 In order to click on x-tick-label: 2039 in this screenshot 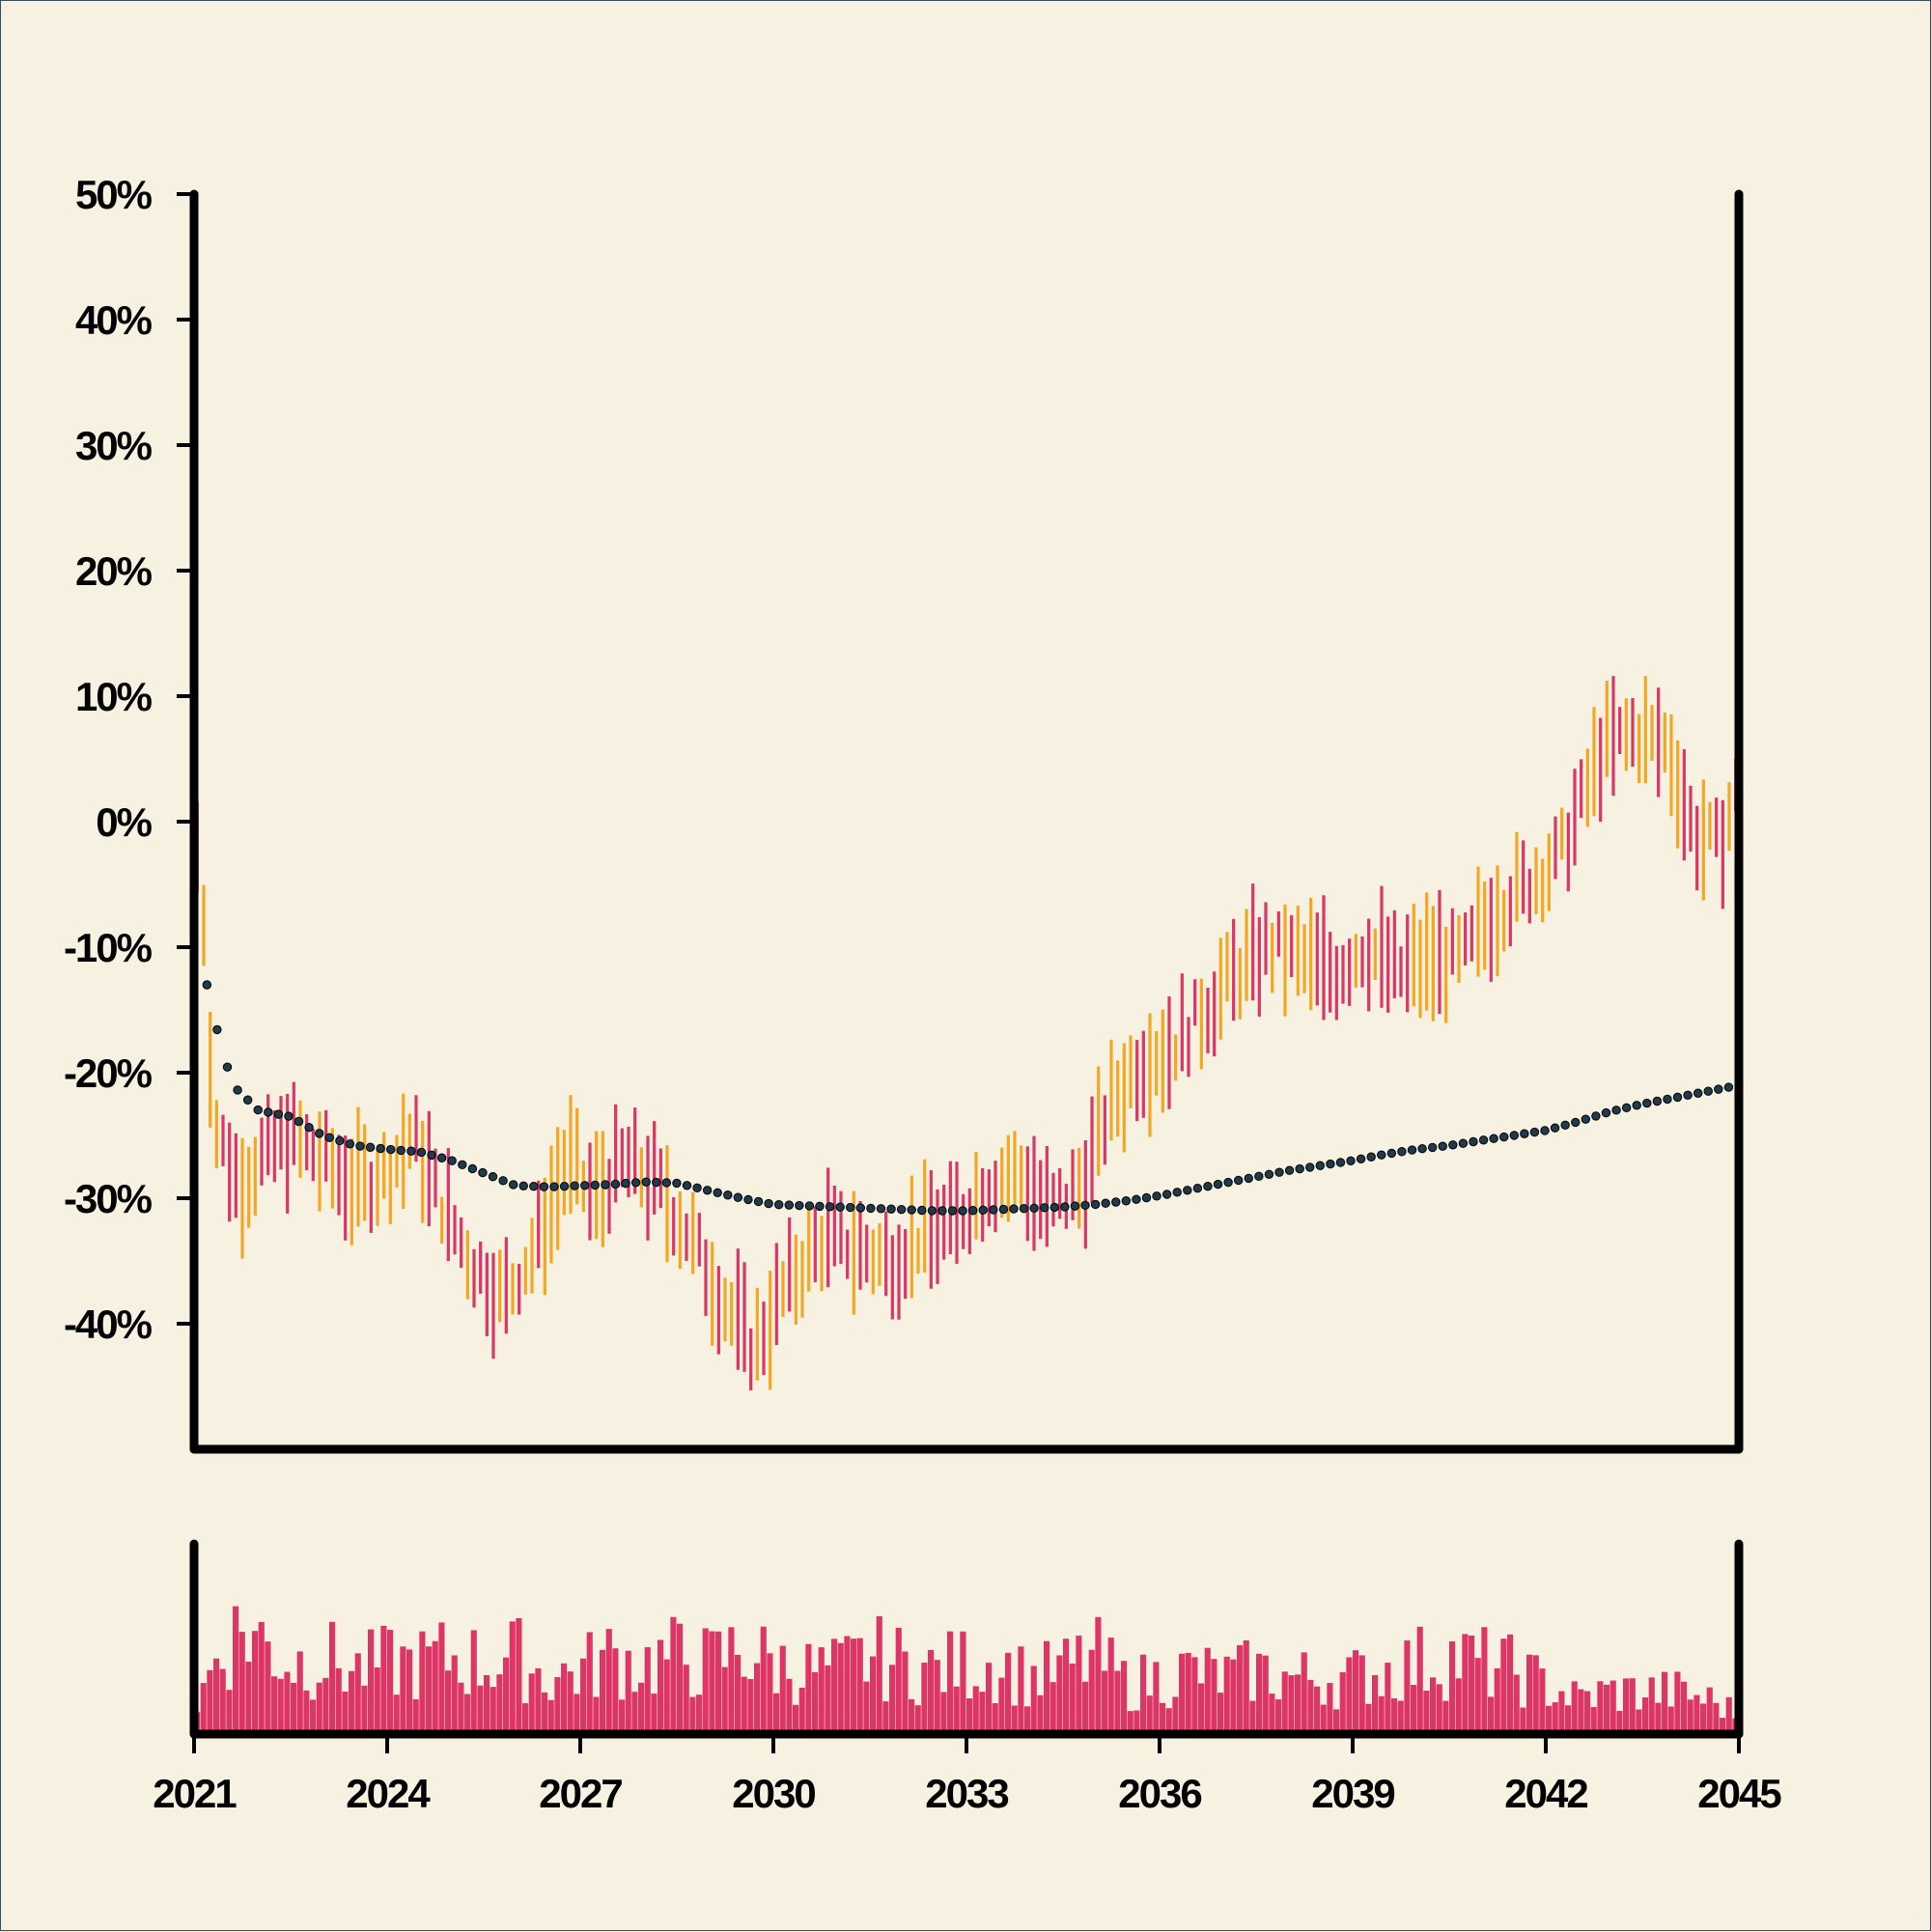, I will do `click(1352, 1794)`.